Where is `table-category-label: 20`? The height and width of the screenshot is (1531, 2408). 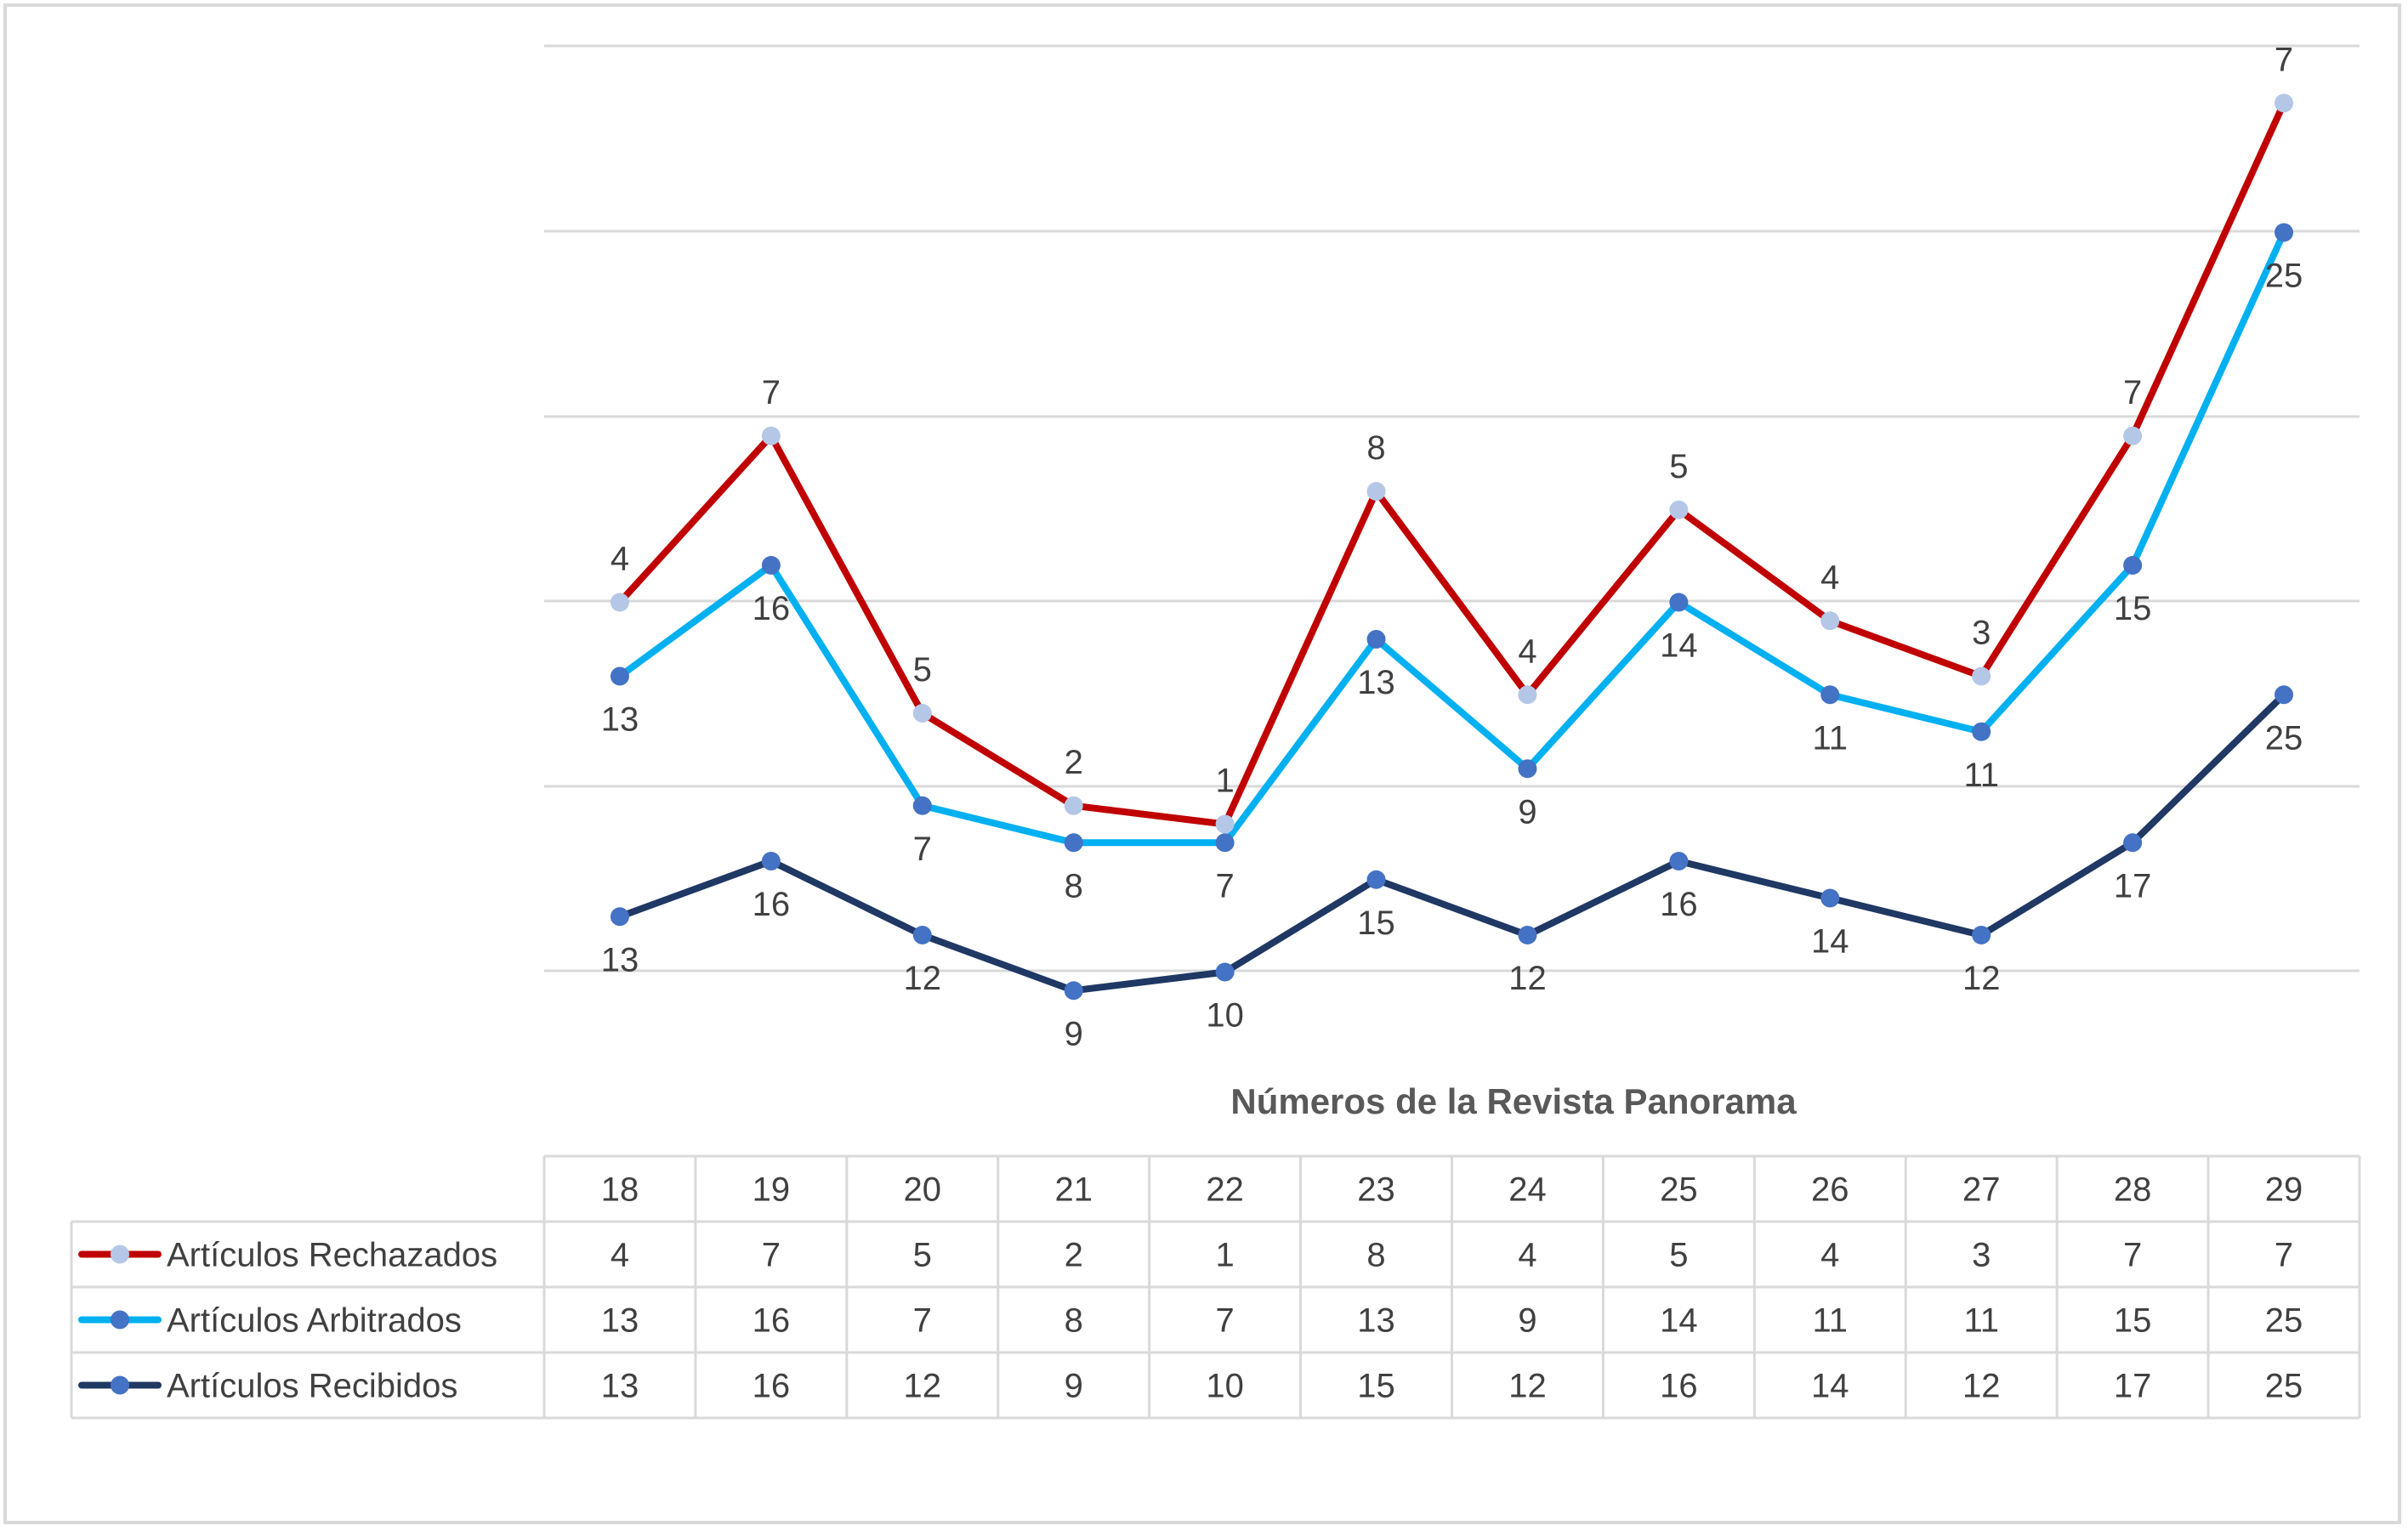 table-category-label: 20 is located at coordinates (923, 1190).